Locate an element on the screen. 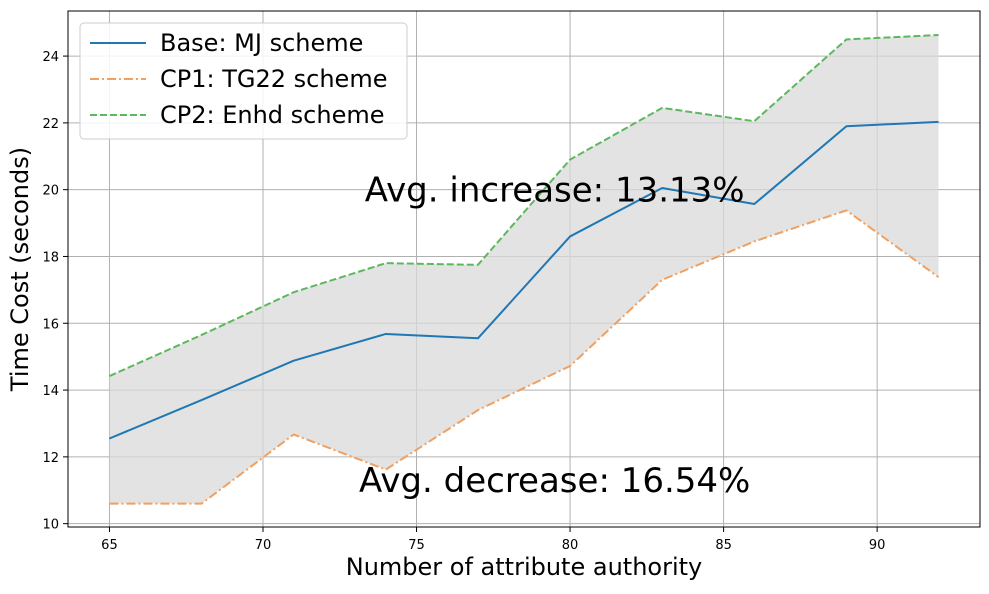 This screenshot has width=989, height=594. y-tick-label: 22 is located at coordinates (50, 124).